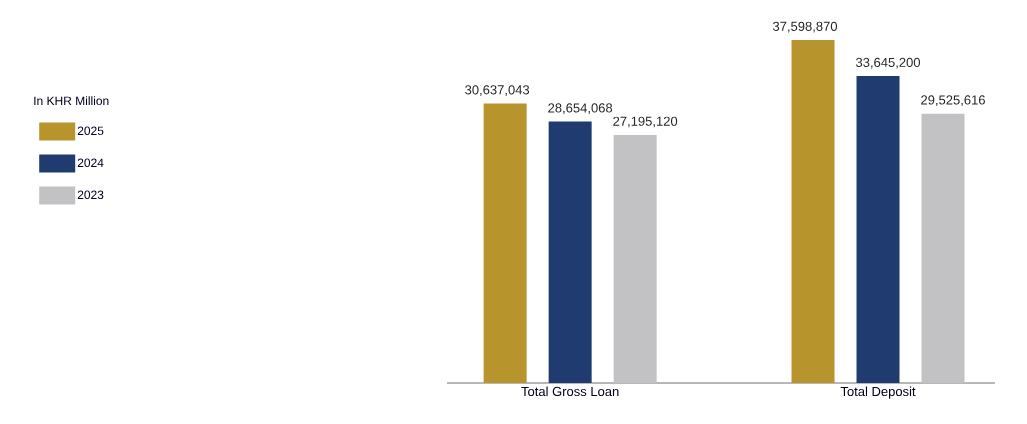 This screenshot has height=424, width=1027. What do you see at coordinates (580, 109) in the screenshot?
I see `data-label: 28,654,068` at bounding box center [580, 109].